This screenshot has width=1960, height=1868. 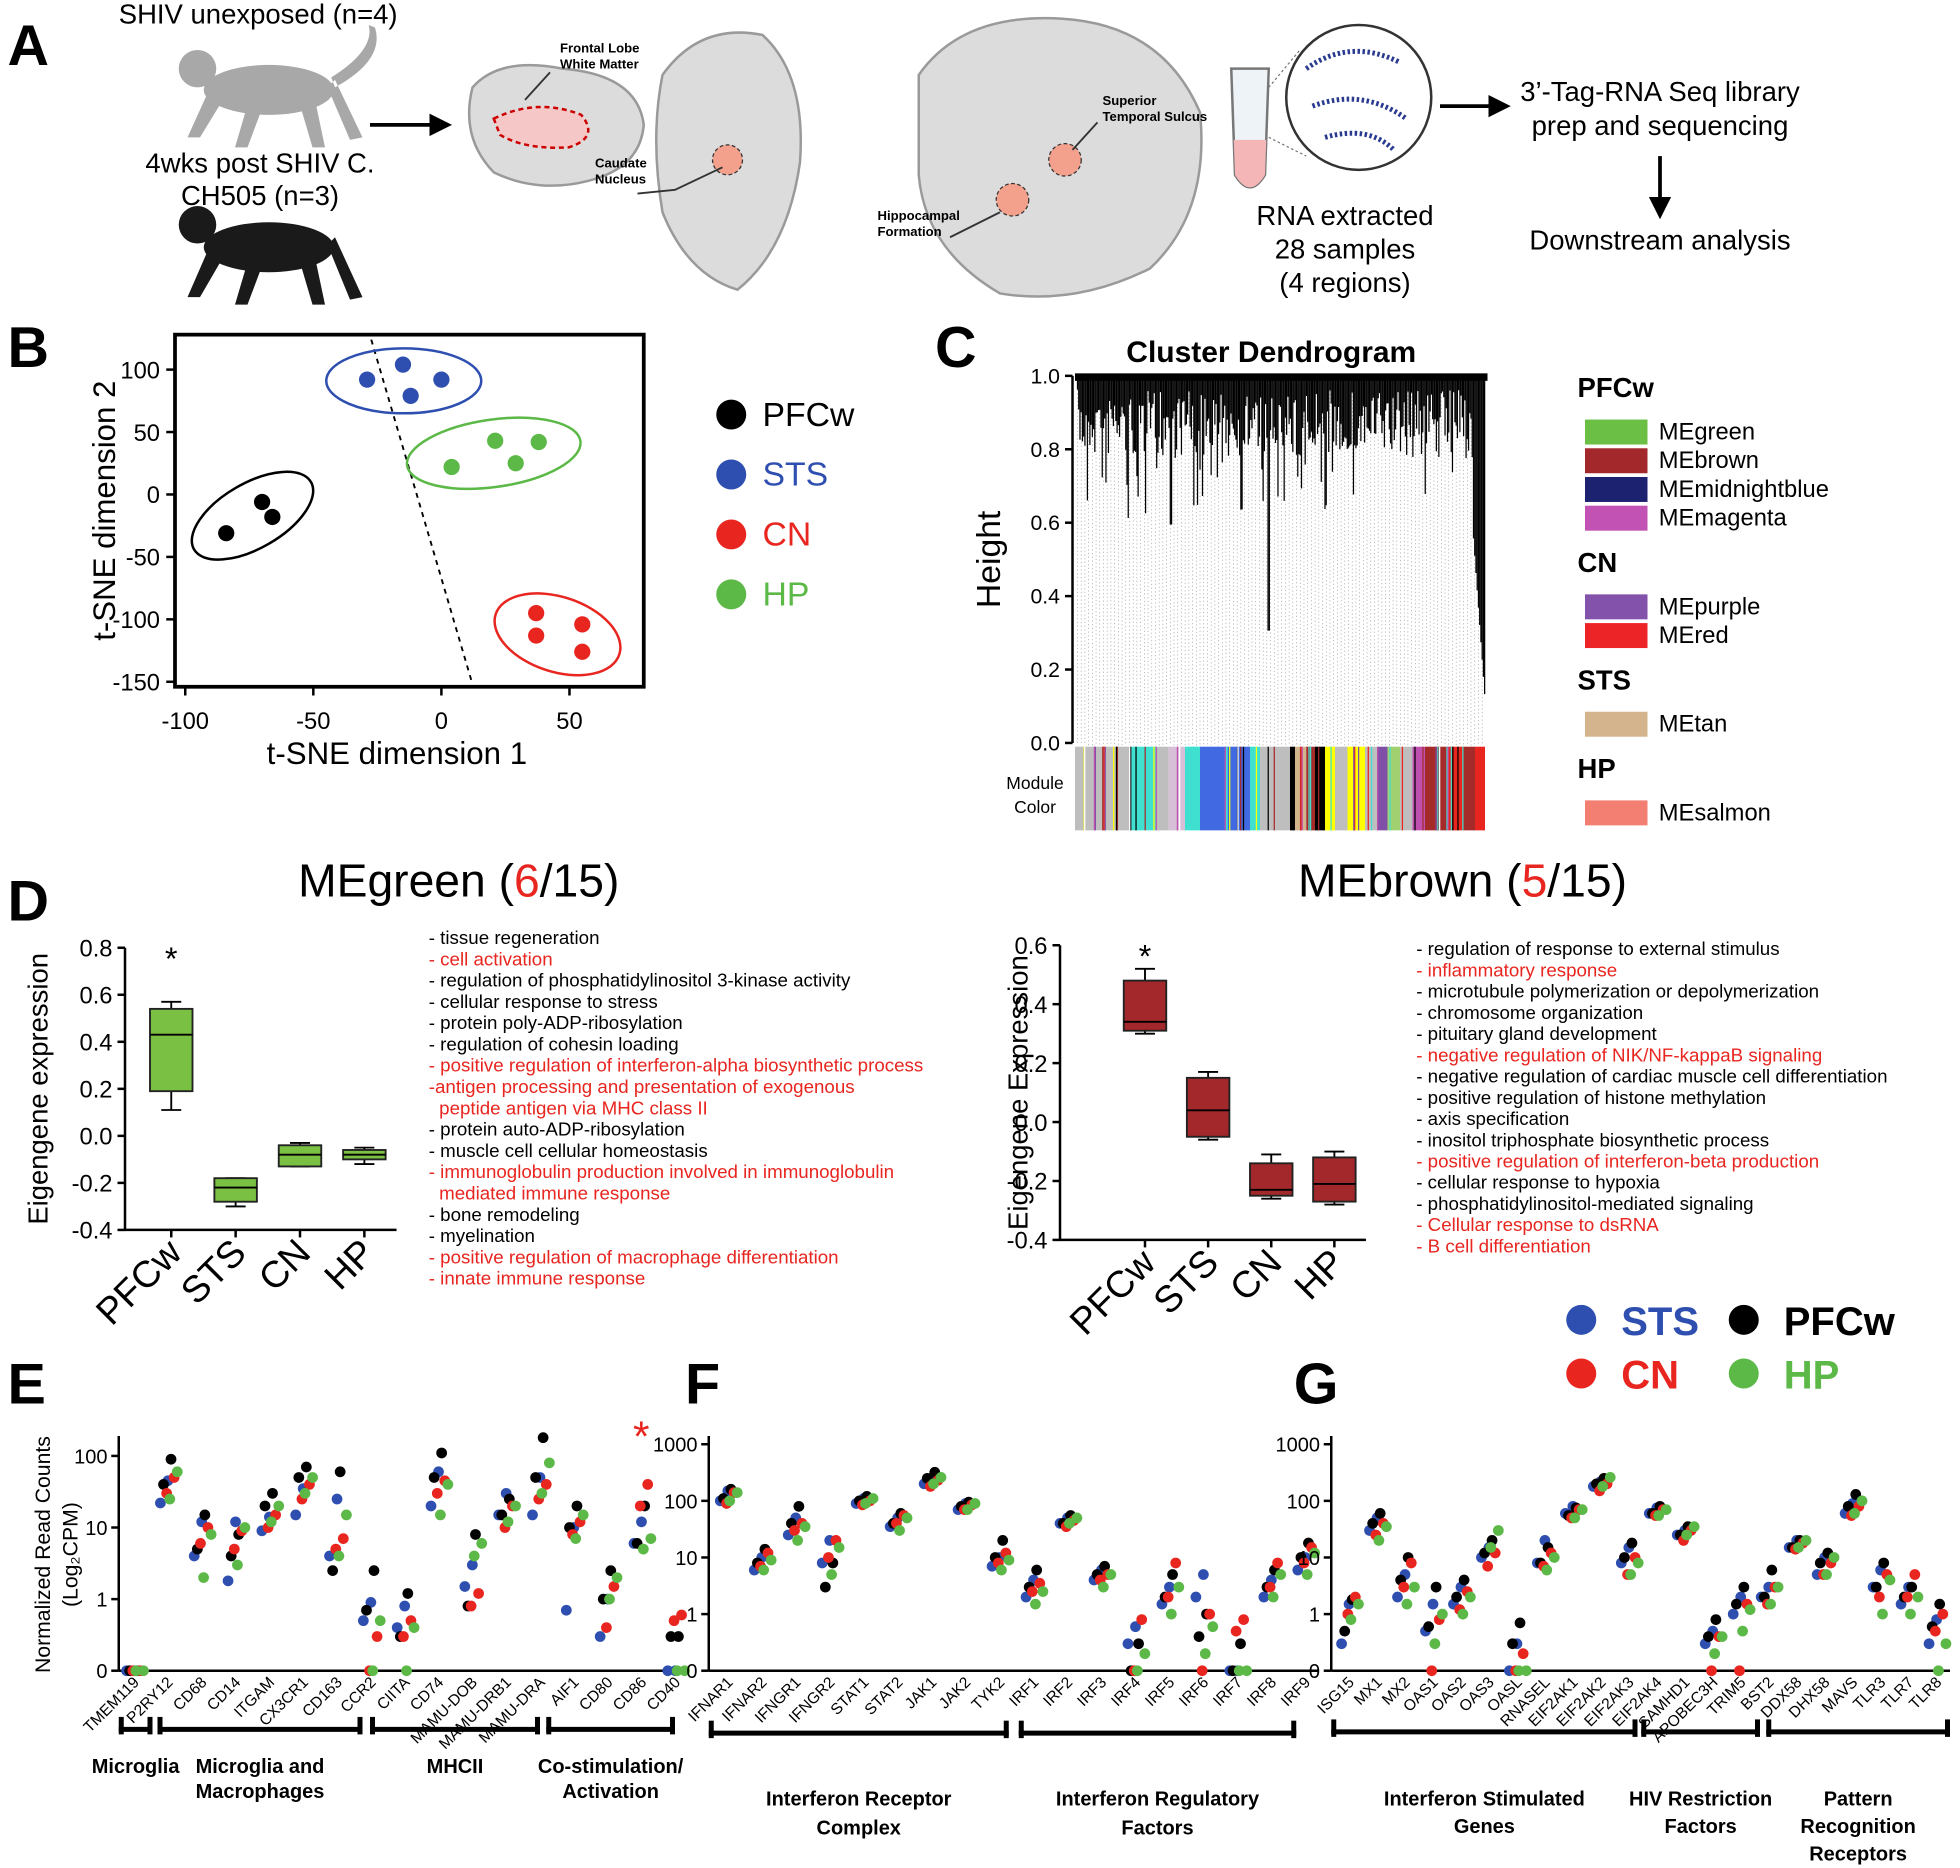 I want to click on title-part: MEbrown (, so click(x=1410, y=881).